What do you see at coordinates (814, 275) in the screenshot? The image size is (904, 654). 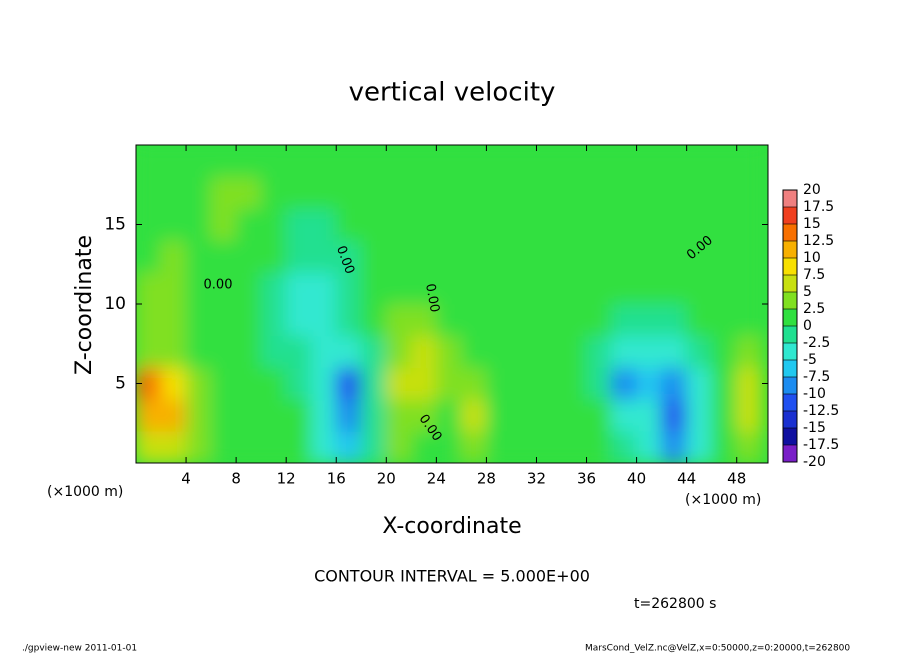 I see `colorbar-label: 7.5` at bounding box center [814, 275].